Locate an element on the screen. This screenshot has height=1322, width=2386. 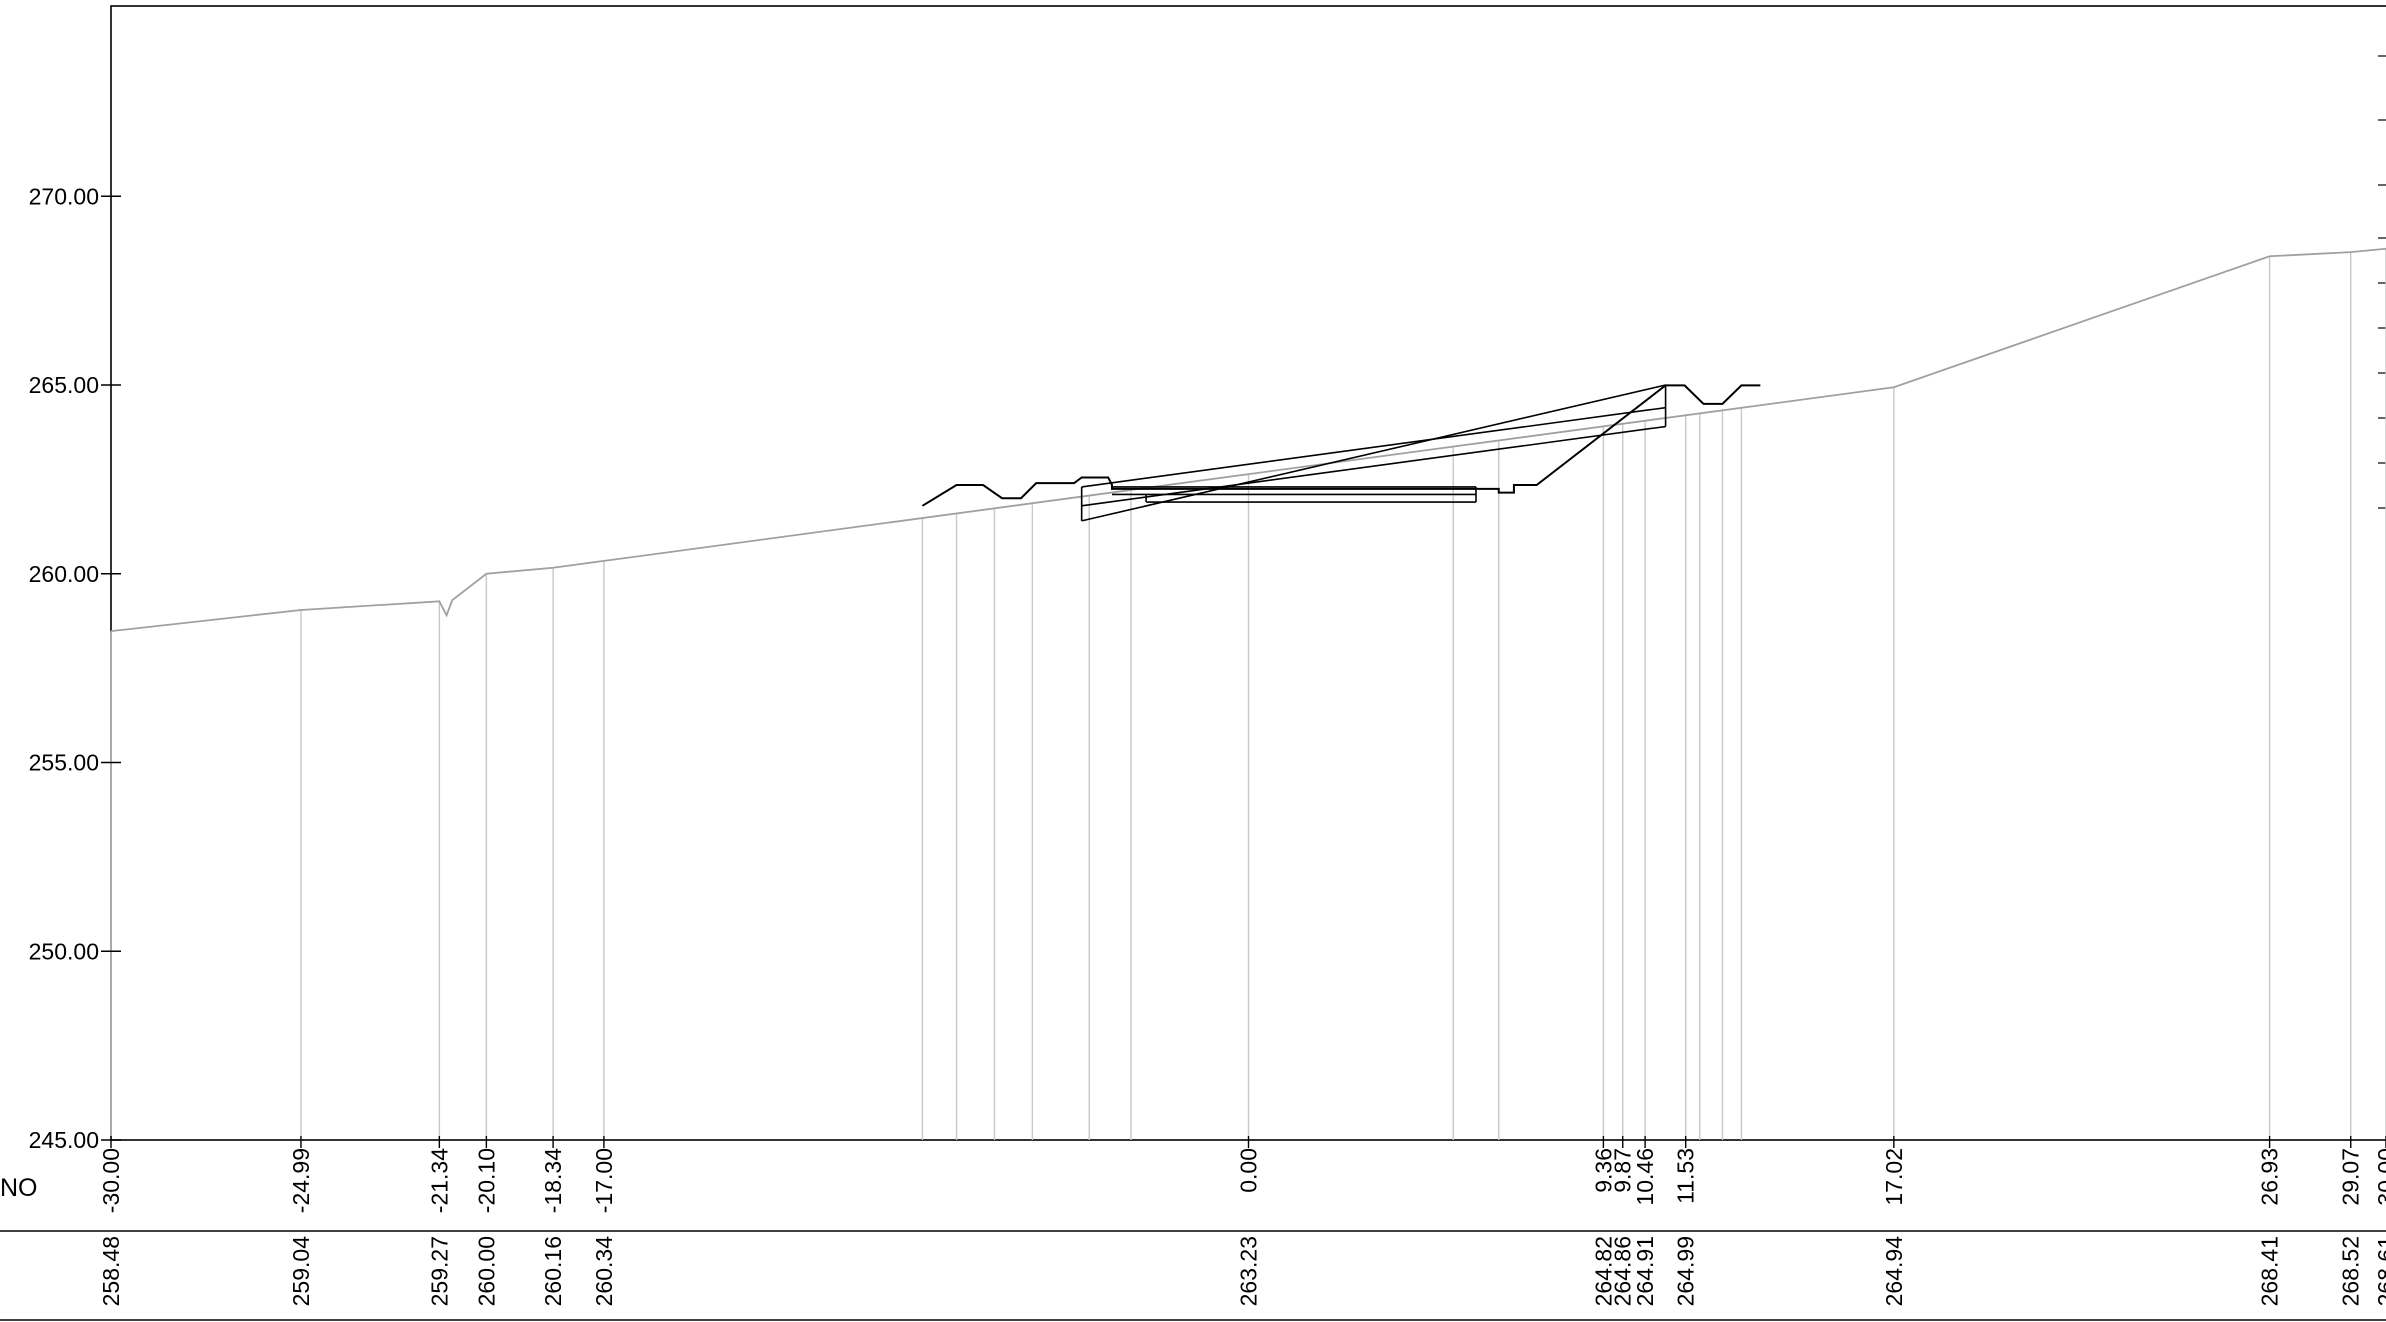
elevation-label: 264.94 is located at coordinates (1894, 1271).